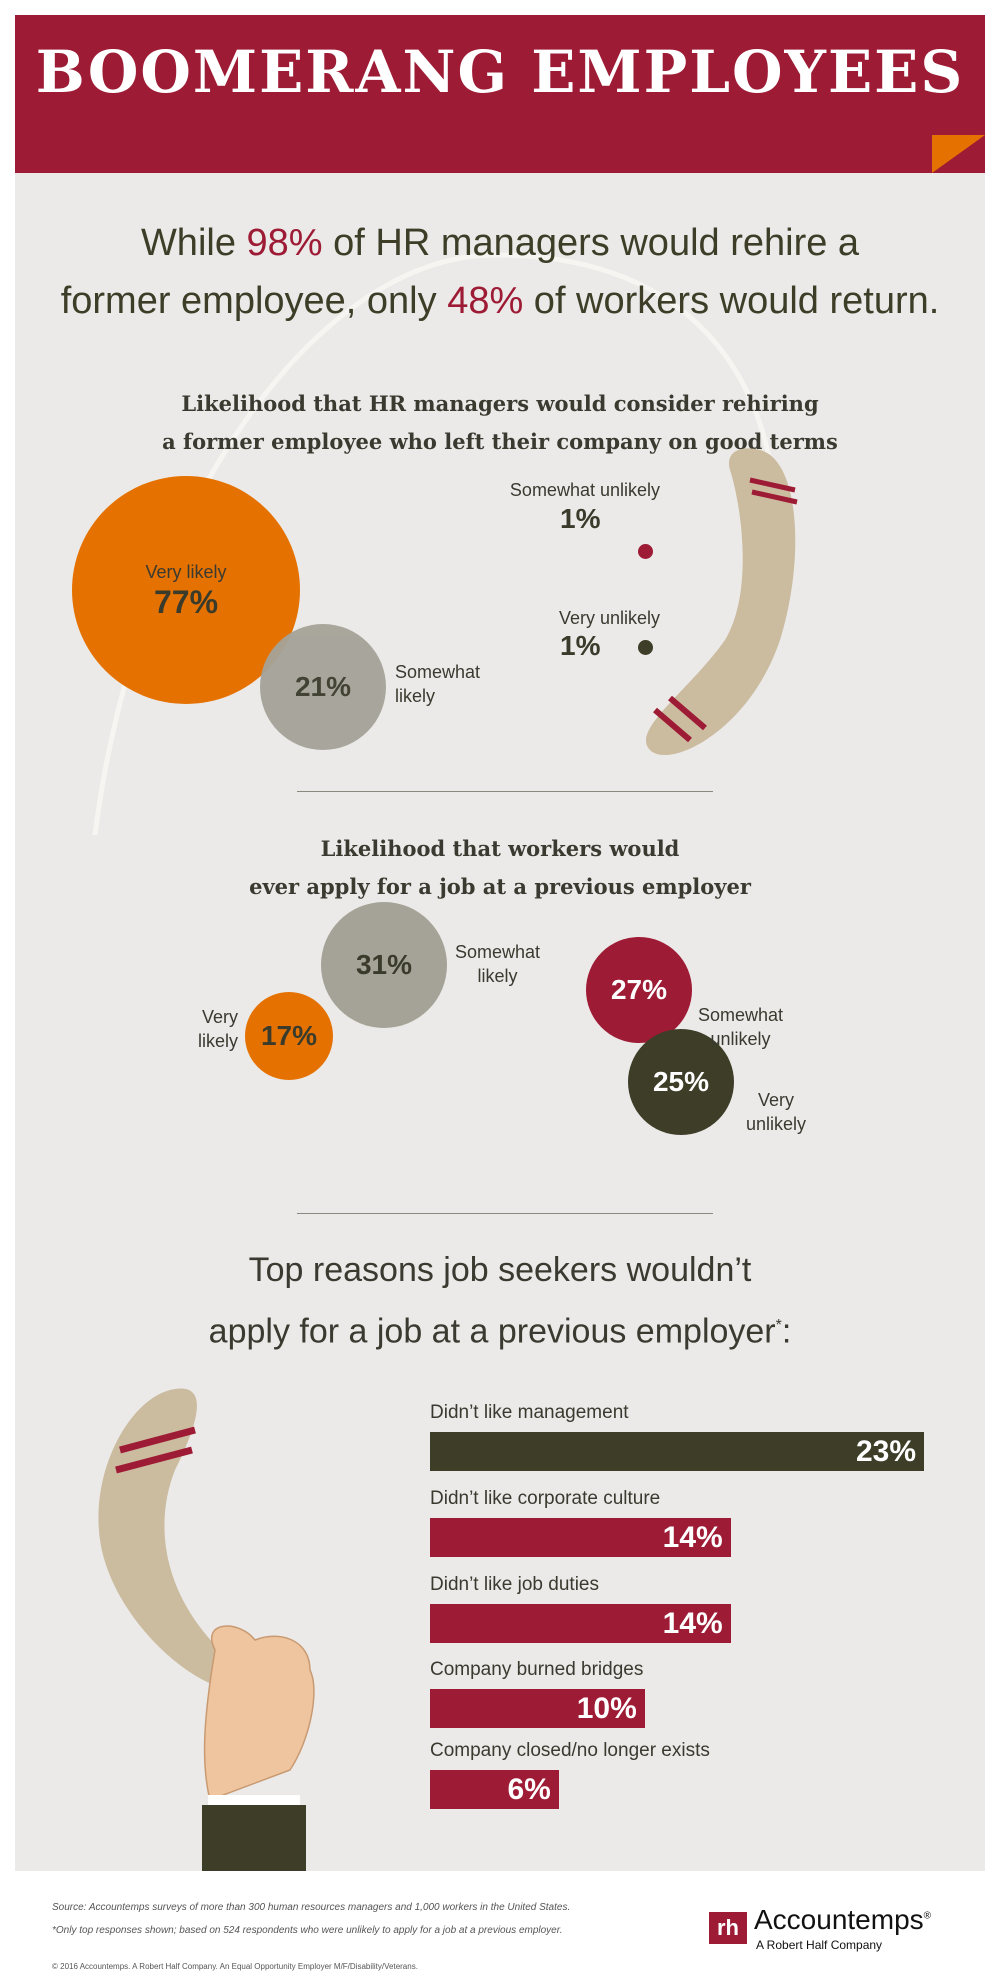 Image resolution: width=1000 pixels, height=1984 pixels. Describe the element at coordinates (323, 687) in the screenshot. I see `somewhat-likely-circle: 21%` at that location.